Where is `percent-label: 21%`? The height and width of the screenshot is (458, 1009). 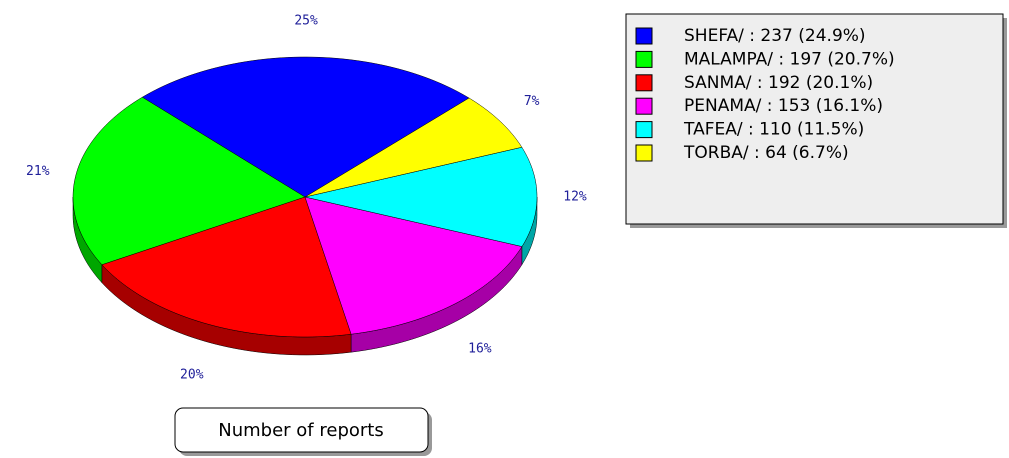
percent-label: 21% is located at coordinates (38, 171).